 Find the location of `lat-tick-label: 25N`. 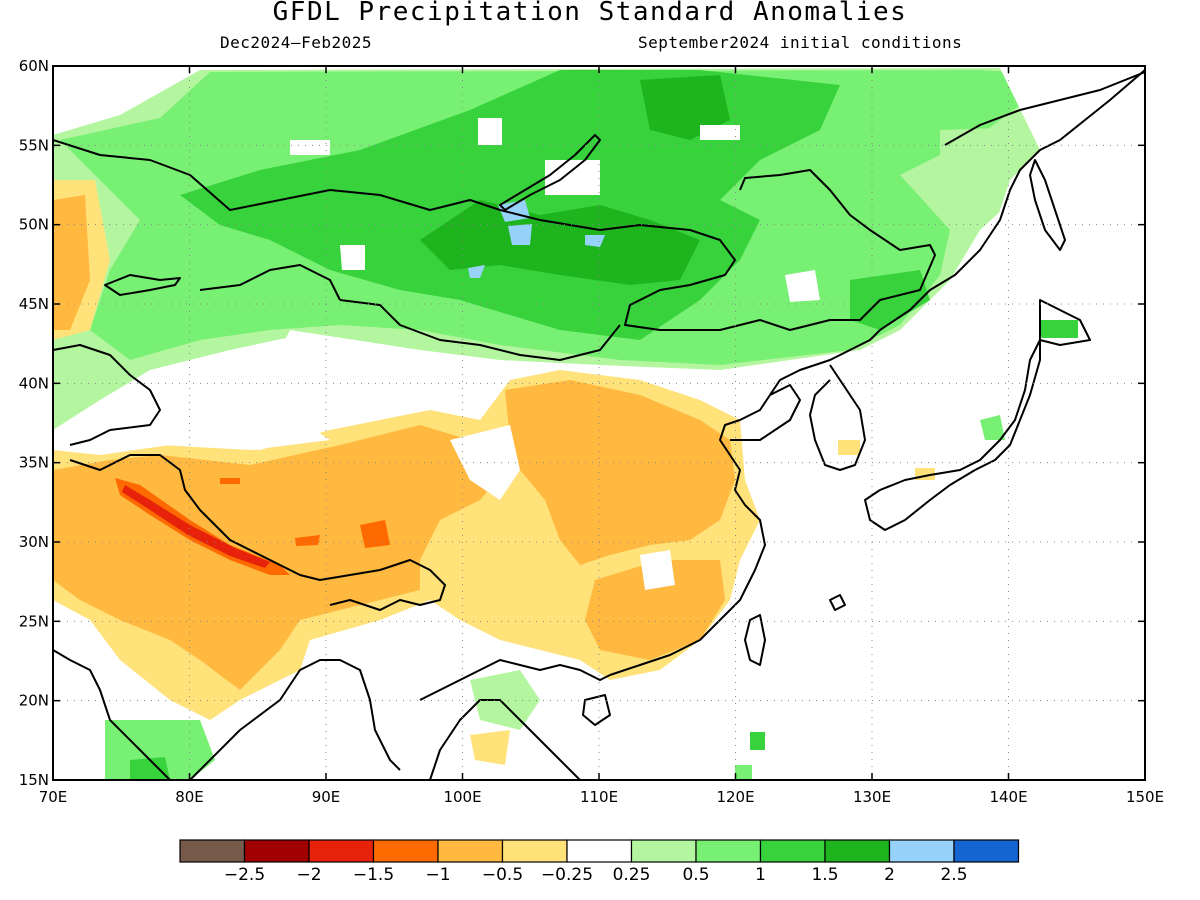

lat-tick-label: 25N is located at coordinates (34, 621).